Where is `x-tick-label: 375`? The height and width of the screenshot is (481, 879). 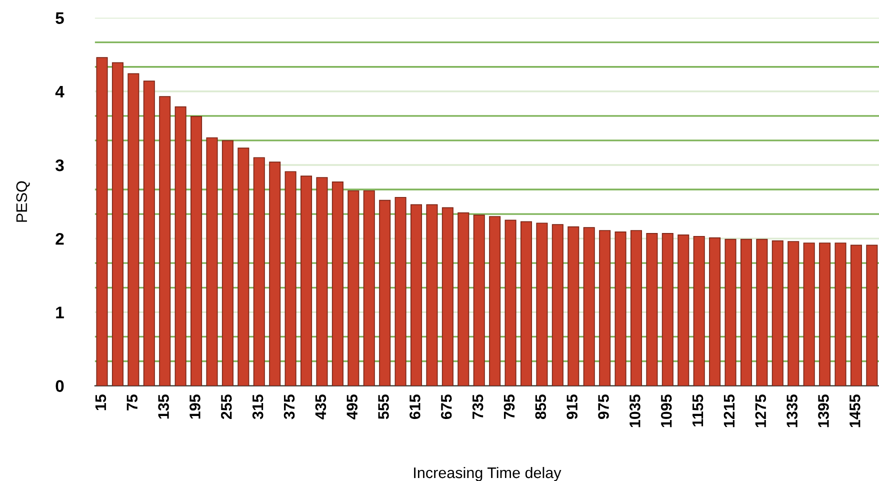
x-tick-label: 375 is located at coordinates (289, 407).